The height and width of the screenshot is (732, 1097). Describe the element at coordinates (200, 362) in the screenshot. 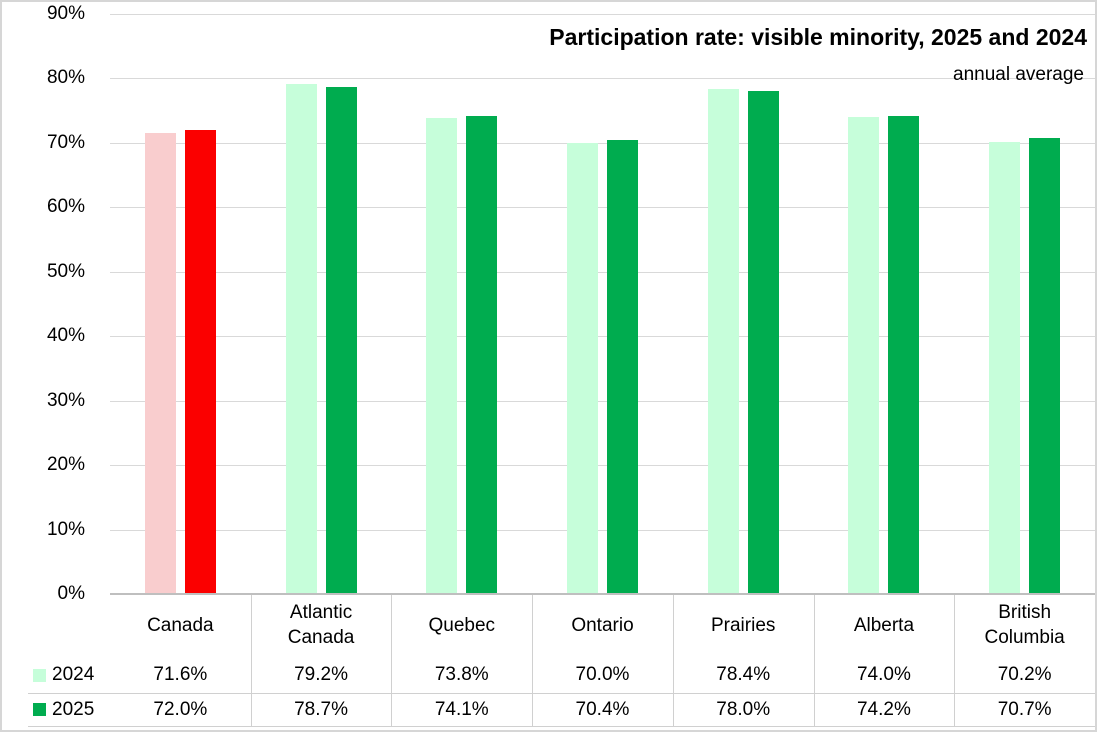

I see `bar-2025-canada` at that location.